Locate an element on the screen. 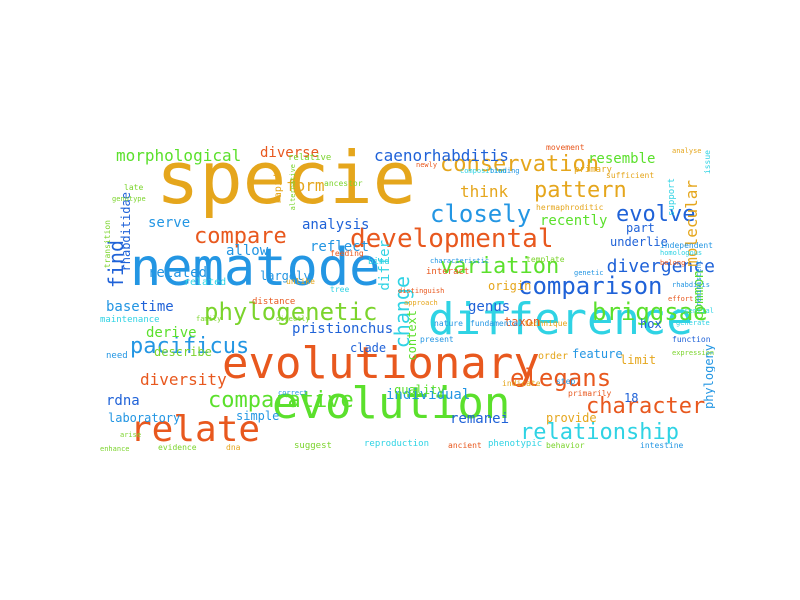 The image size is (800, 600). cloud-word: behavior is located at coordinates (565, 445).